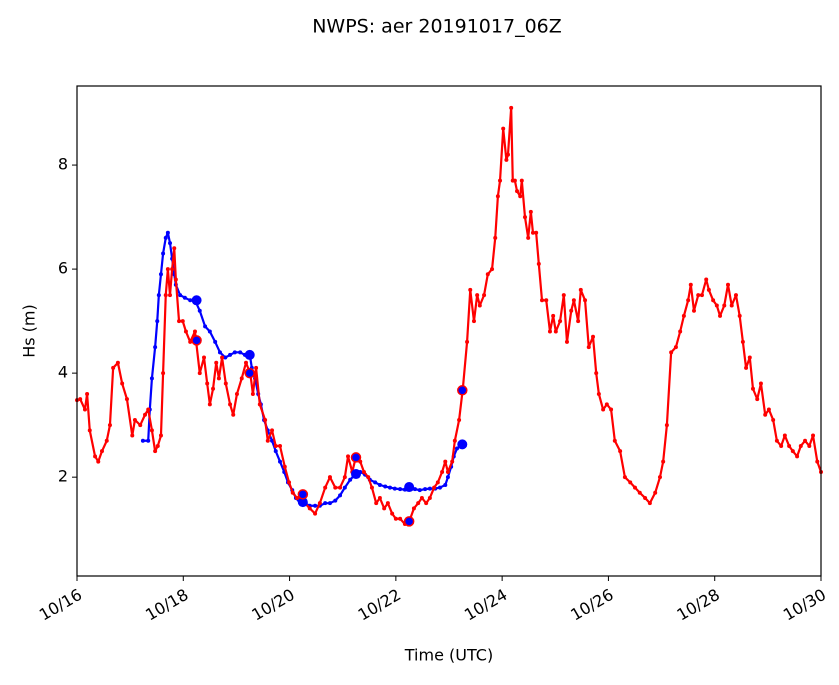 The height and width of the screenshot is (685, 839). I want to click on x-tick-label: 10/20, so click(272, 605).